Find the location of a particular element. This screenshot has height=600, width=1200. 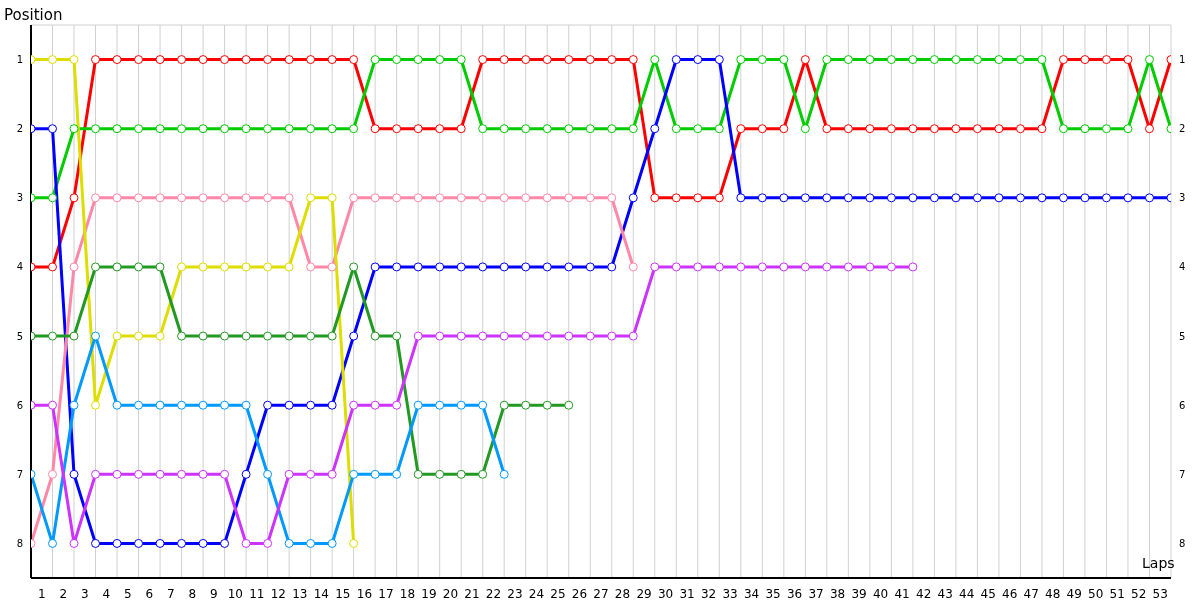

y2-tick-label: 7 is located at coordinates (1182, 474).